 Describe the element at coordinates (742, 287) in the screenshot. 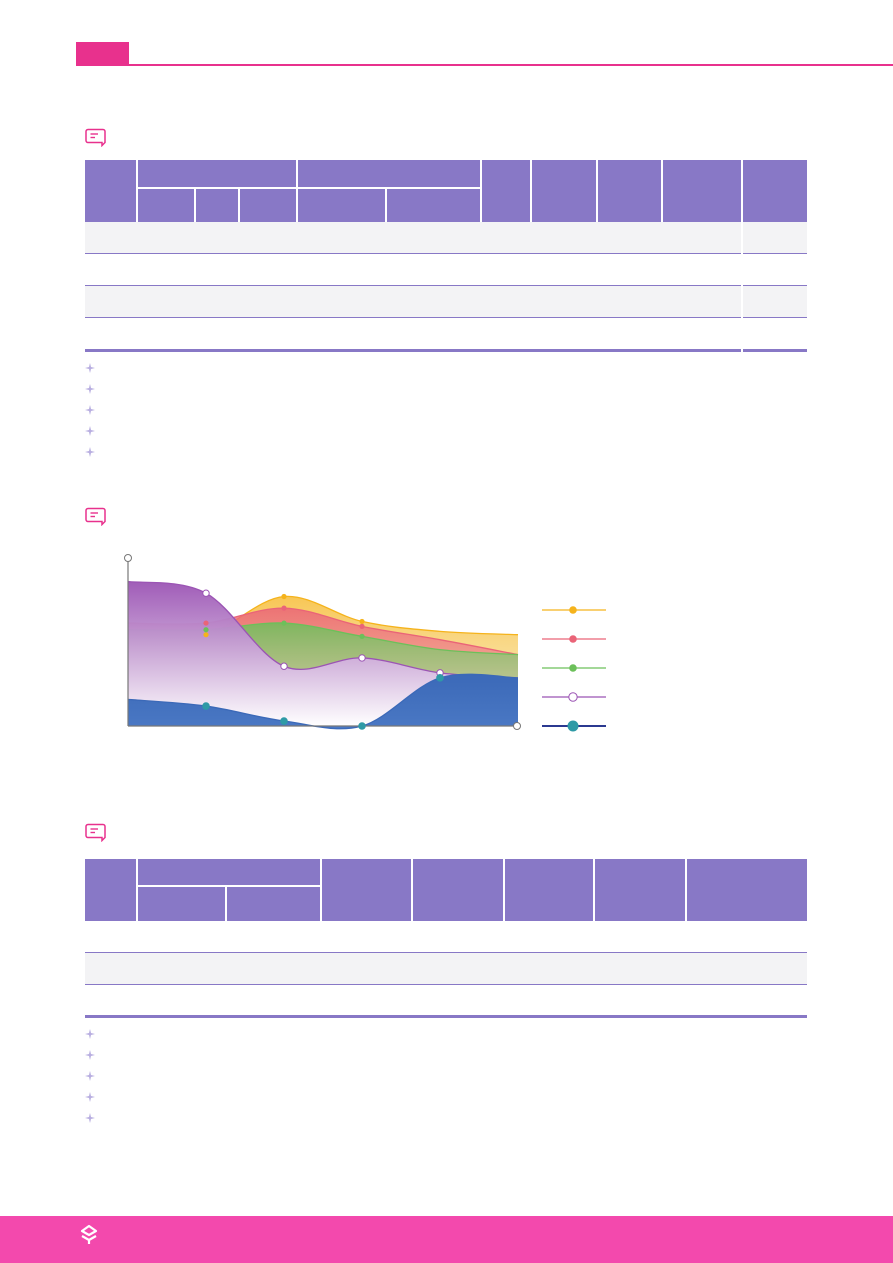

I see `column-divider` at that location.